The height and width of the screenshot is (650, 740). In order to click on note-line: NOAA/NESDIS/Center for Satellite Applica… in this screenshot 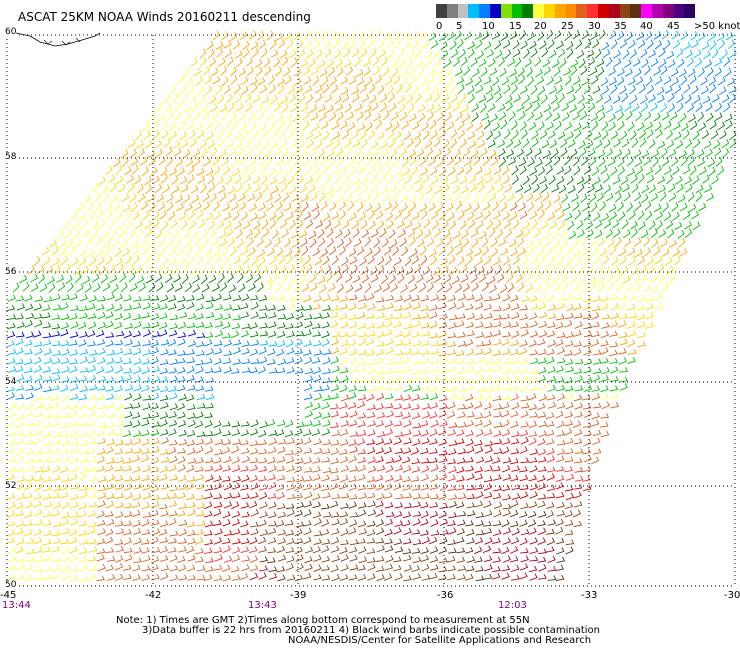, I will do `click(440, 640)`.